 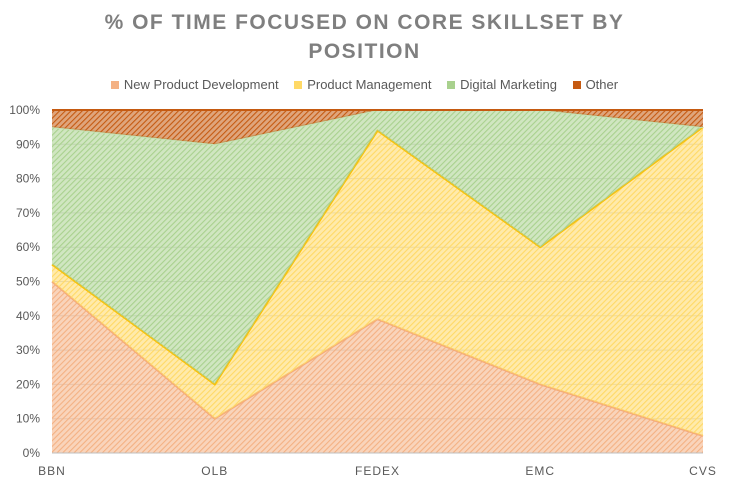 I want to click on y-tick-label: 80%, so click(x=28, y=179).